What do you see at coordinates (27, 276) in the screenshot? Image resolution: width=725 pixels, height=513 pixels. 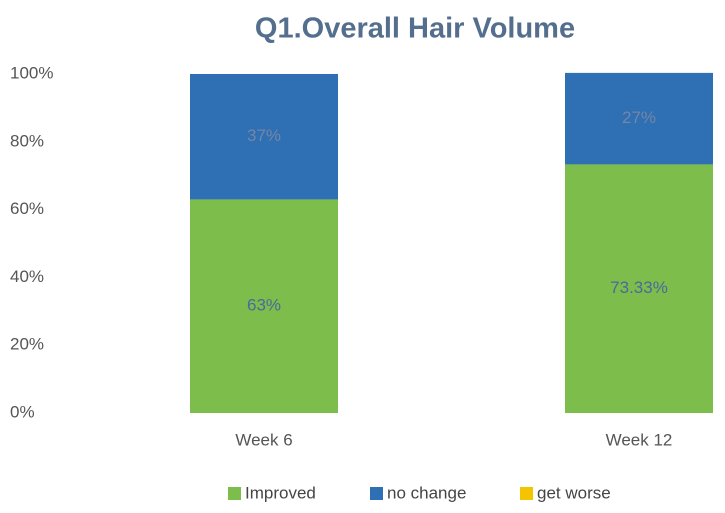 I see `y-tick-label: 40%` at bounding box center [27, 276].